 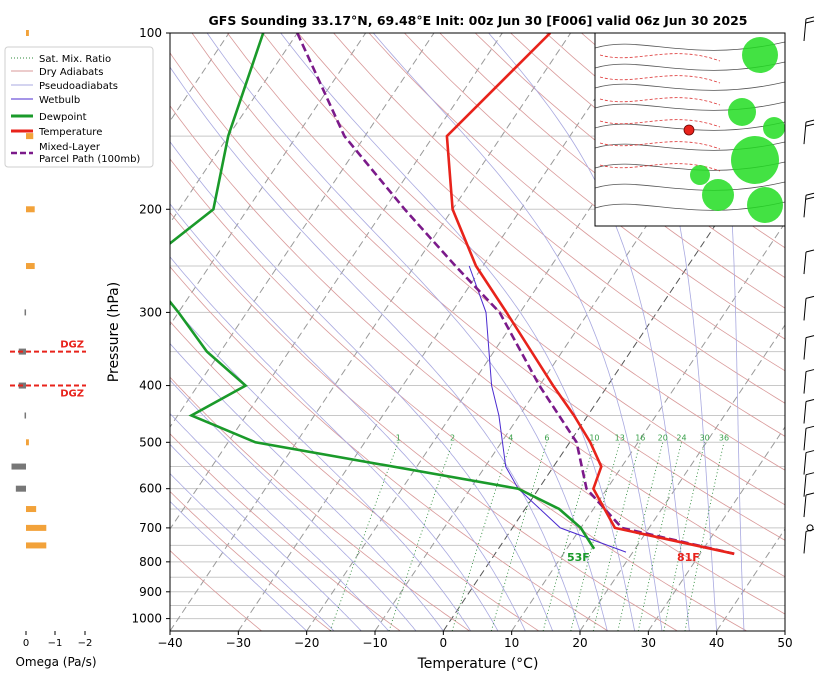 I want to click on inset-station-marker, so click(x=689, y=130).